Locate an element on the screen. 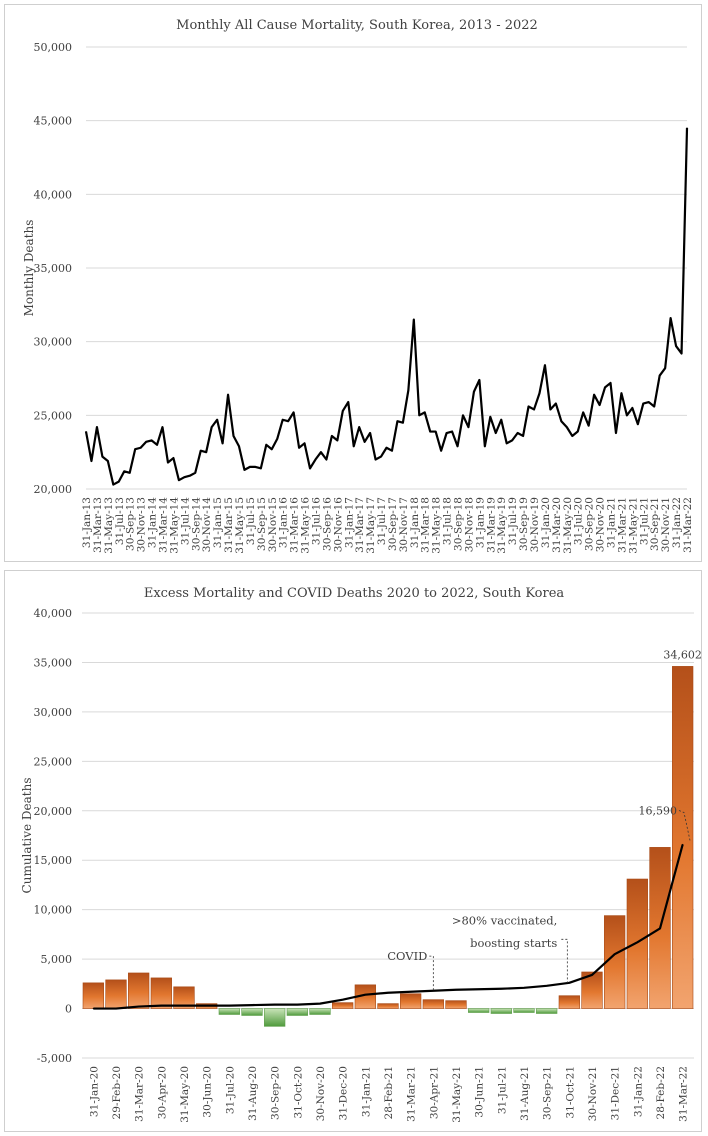 Image resolution: width=708 pixels, height=1136 pixels. x-tick-label: 30-Sep-14 is located at coordinates (196, 524).